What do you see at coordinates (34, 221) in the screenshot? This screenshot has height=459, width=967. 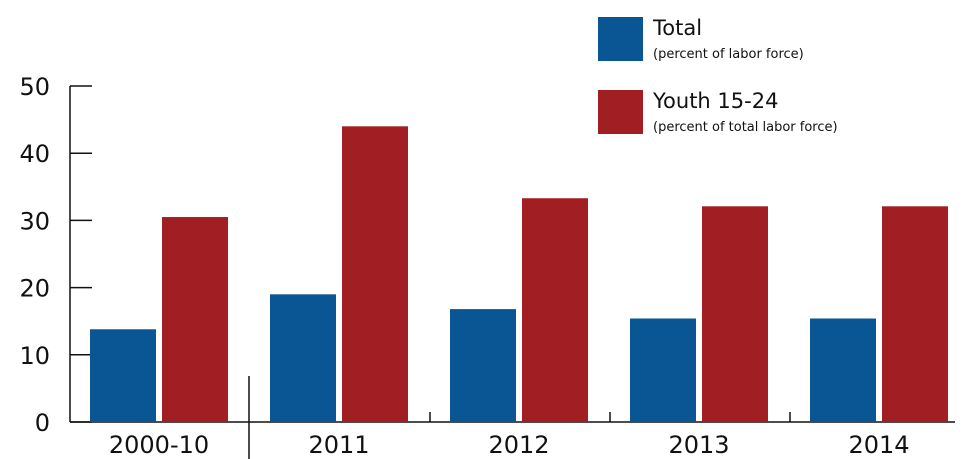 I see `y-tick-label: 30` at bounding box center [34, 221].